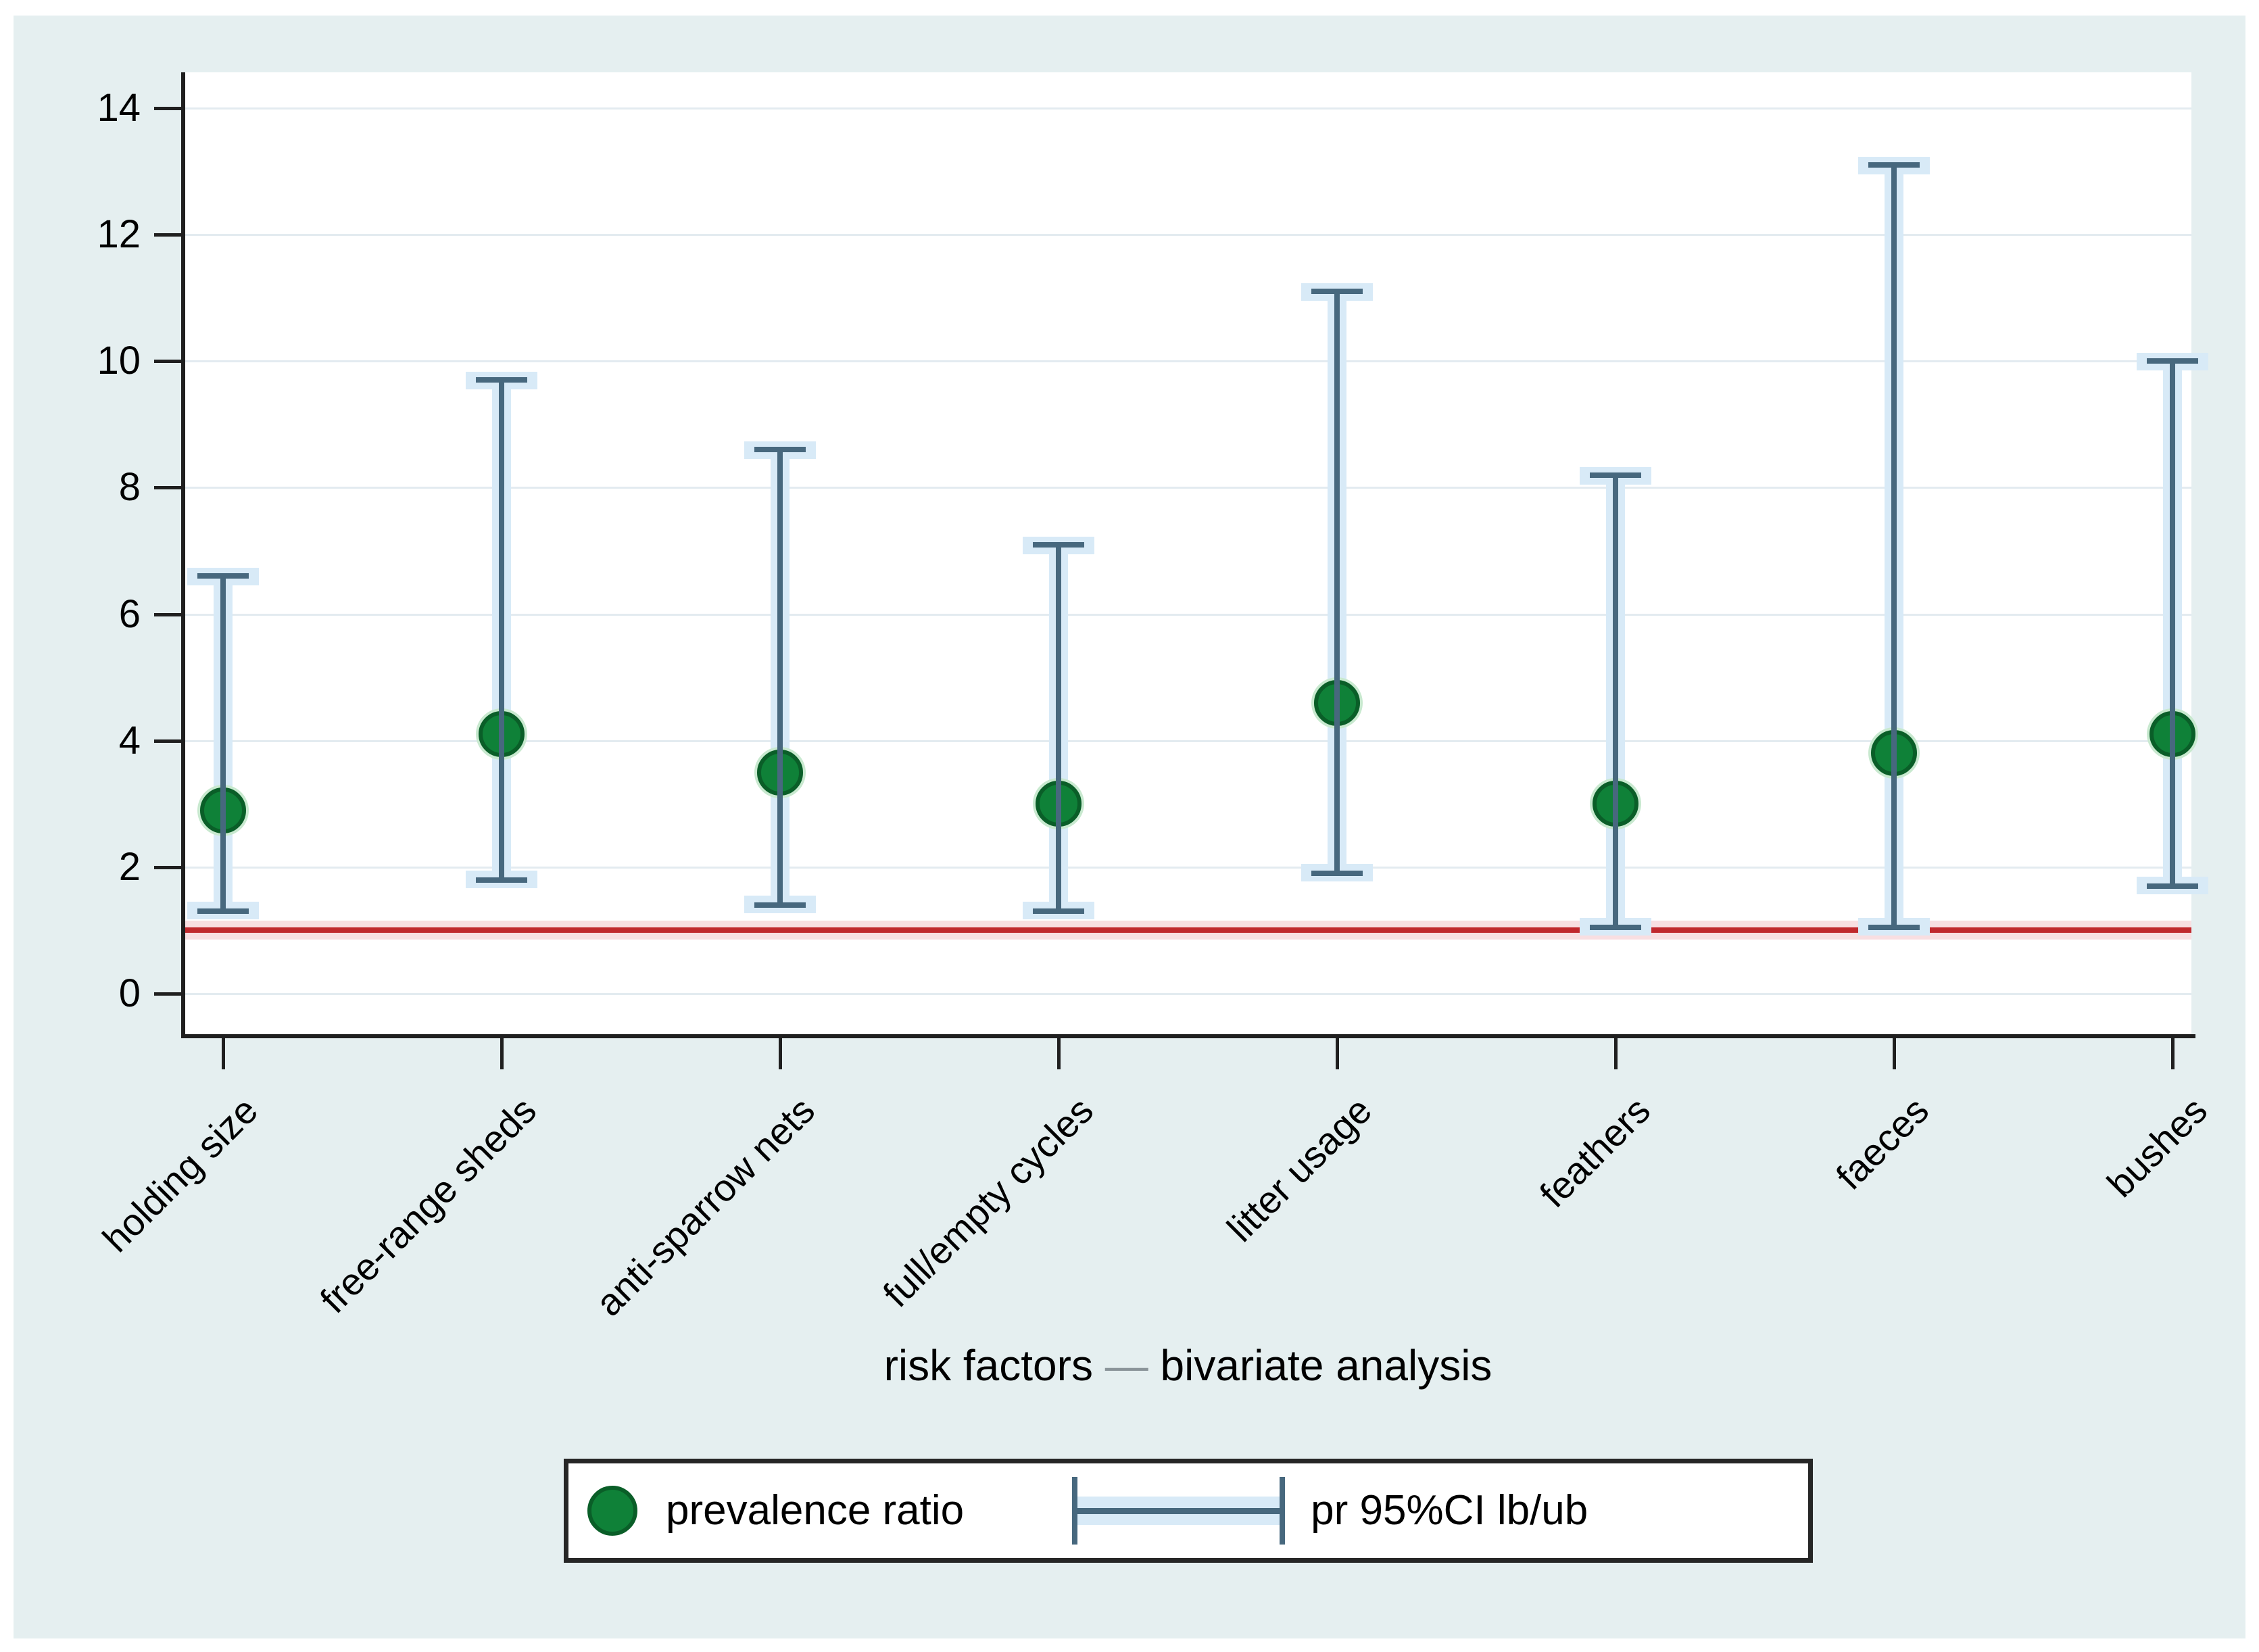 The height and width of the screenshot is (1652, 2259). What do you see at coordinates (119, 234) in the screenshot?
I see `y-tick-label: 12` at bounding box center [119, 234].